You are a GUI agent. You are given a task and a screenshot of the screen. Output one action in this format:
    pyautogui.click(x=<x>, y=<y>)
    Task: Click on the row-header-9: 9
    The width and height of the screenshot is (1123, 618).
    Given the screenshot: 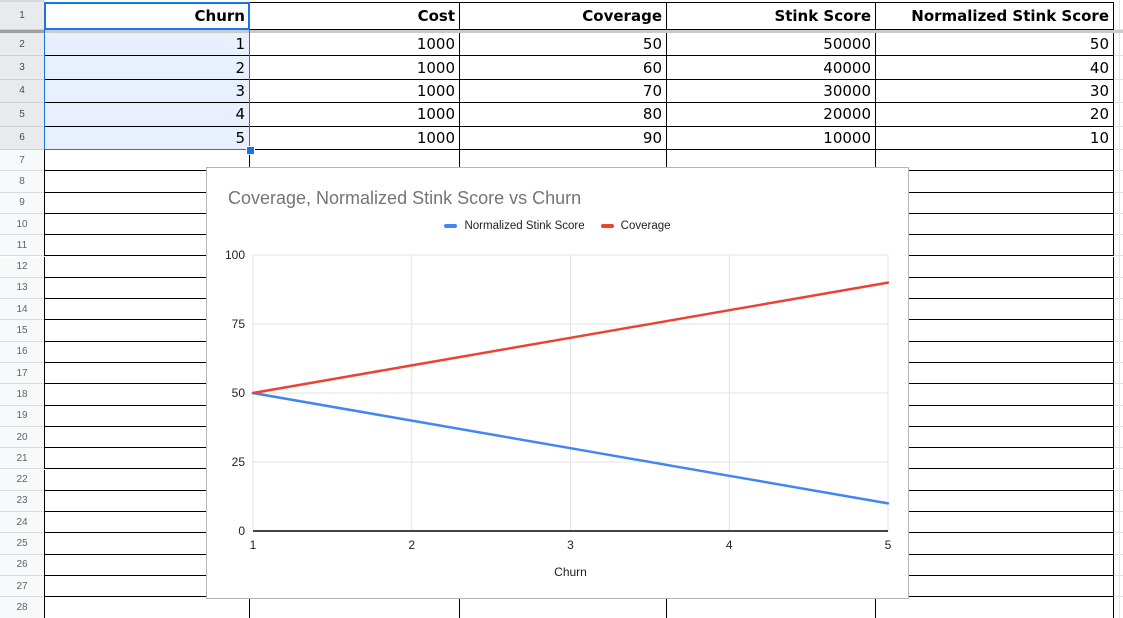 What is the action you would take?
    pyautogui.click(x=22, y=203)
    